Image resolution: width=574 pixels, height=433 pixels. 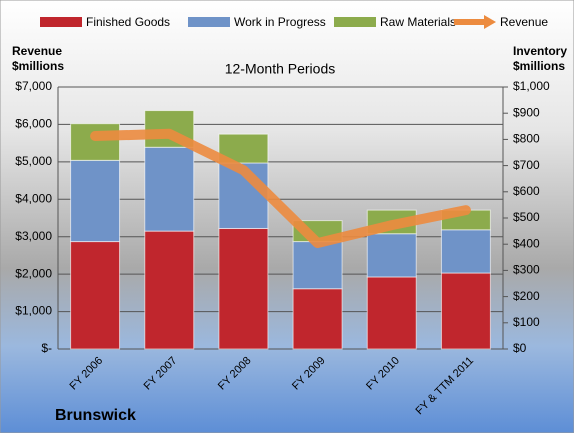 What do you see at coordinates (526, 139) in the screenshot?
I see `y2-tick-label: $800` at bounding box center [526, 139].